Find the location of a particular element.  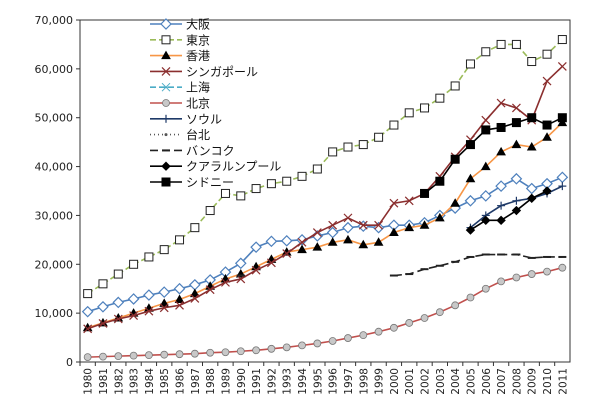

series-line is located at coordinates (493, 155).